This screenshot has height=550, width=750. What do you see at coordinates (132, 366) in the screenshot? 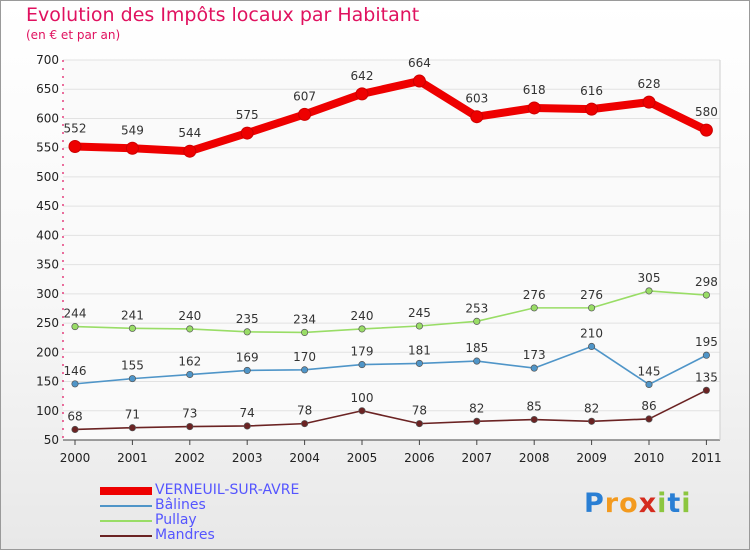
I see `data-label: 155` at bounding box center [132, 366].